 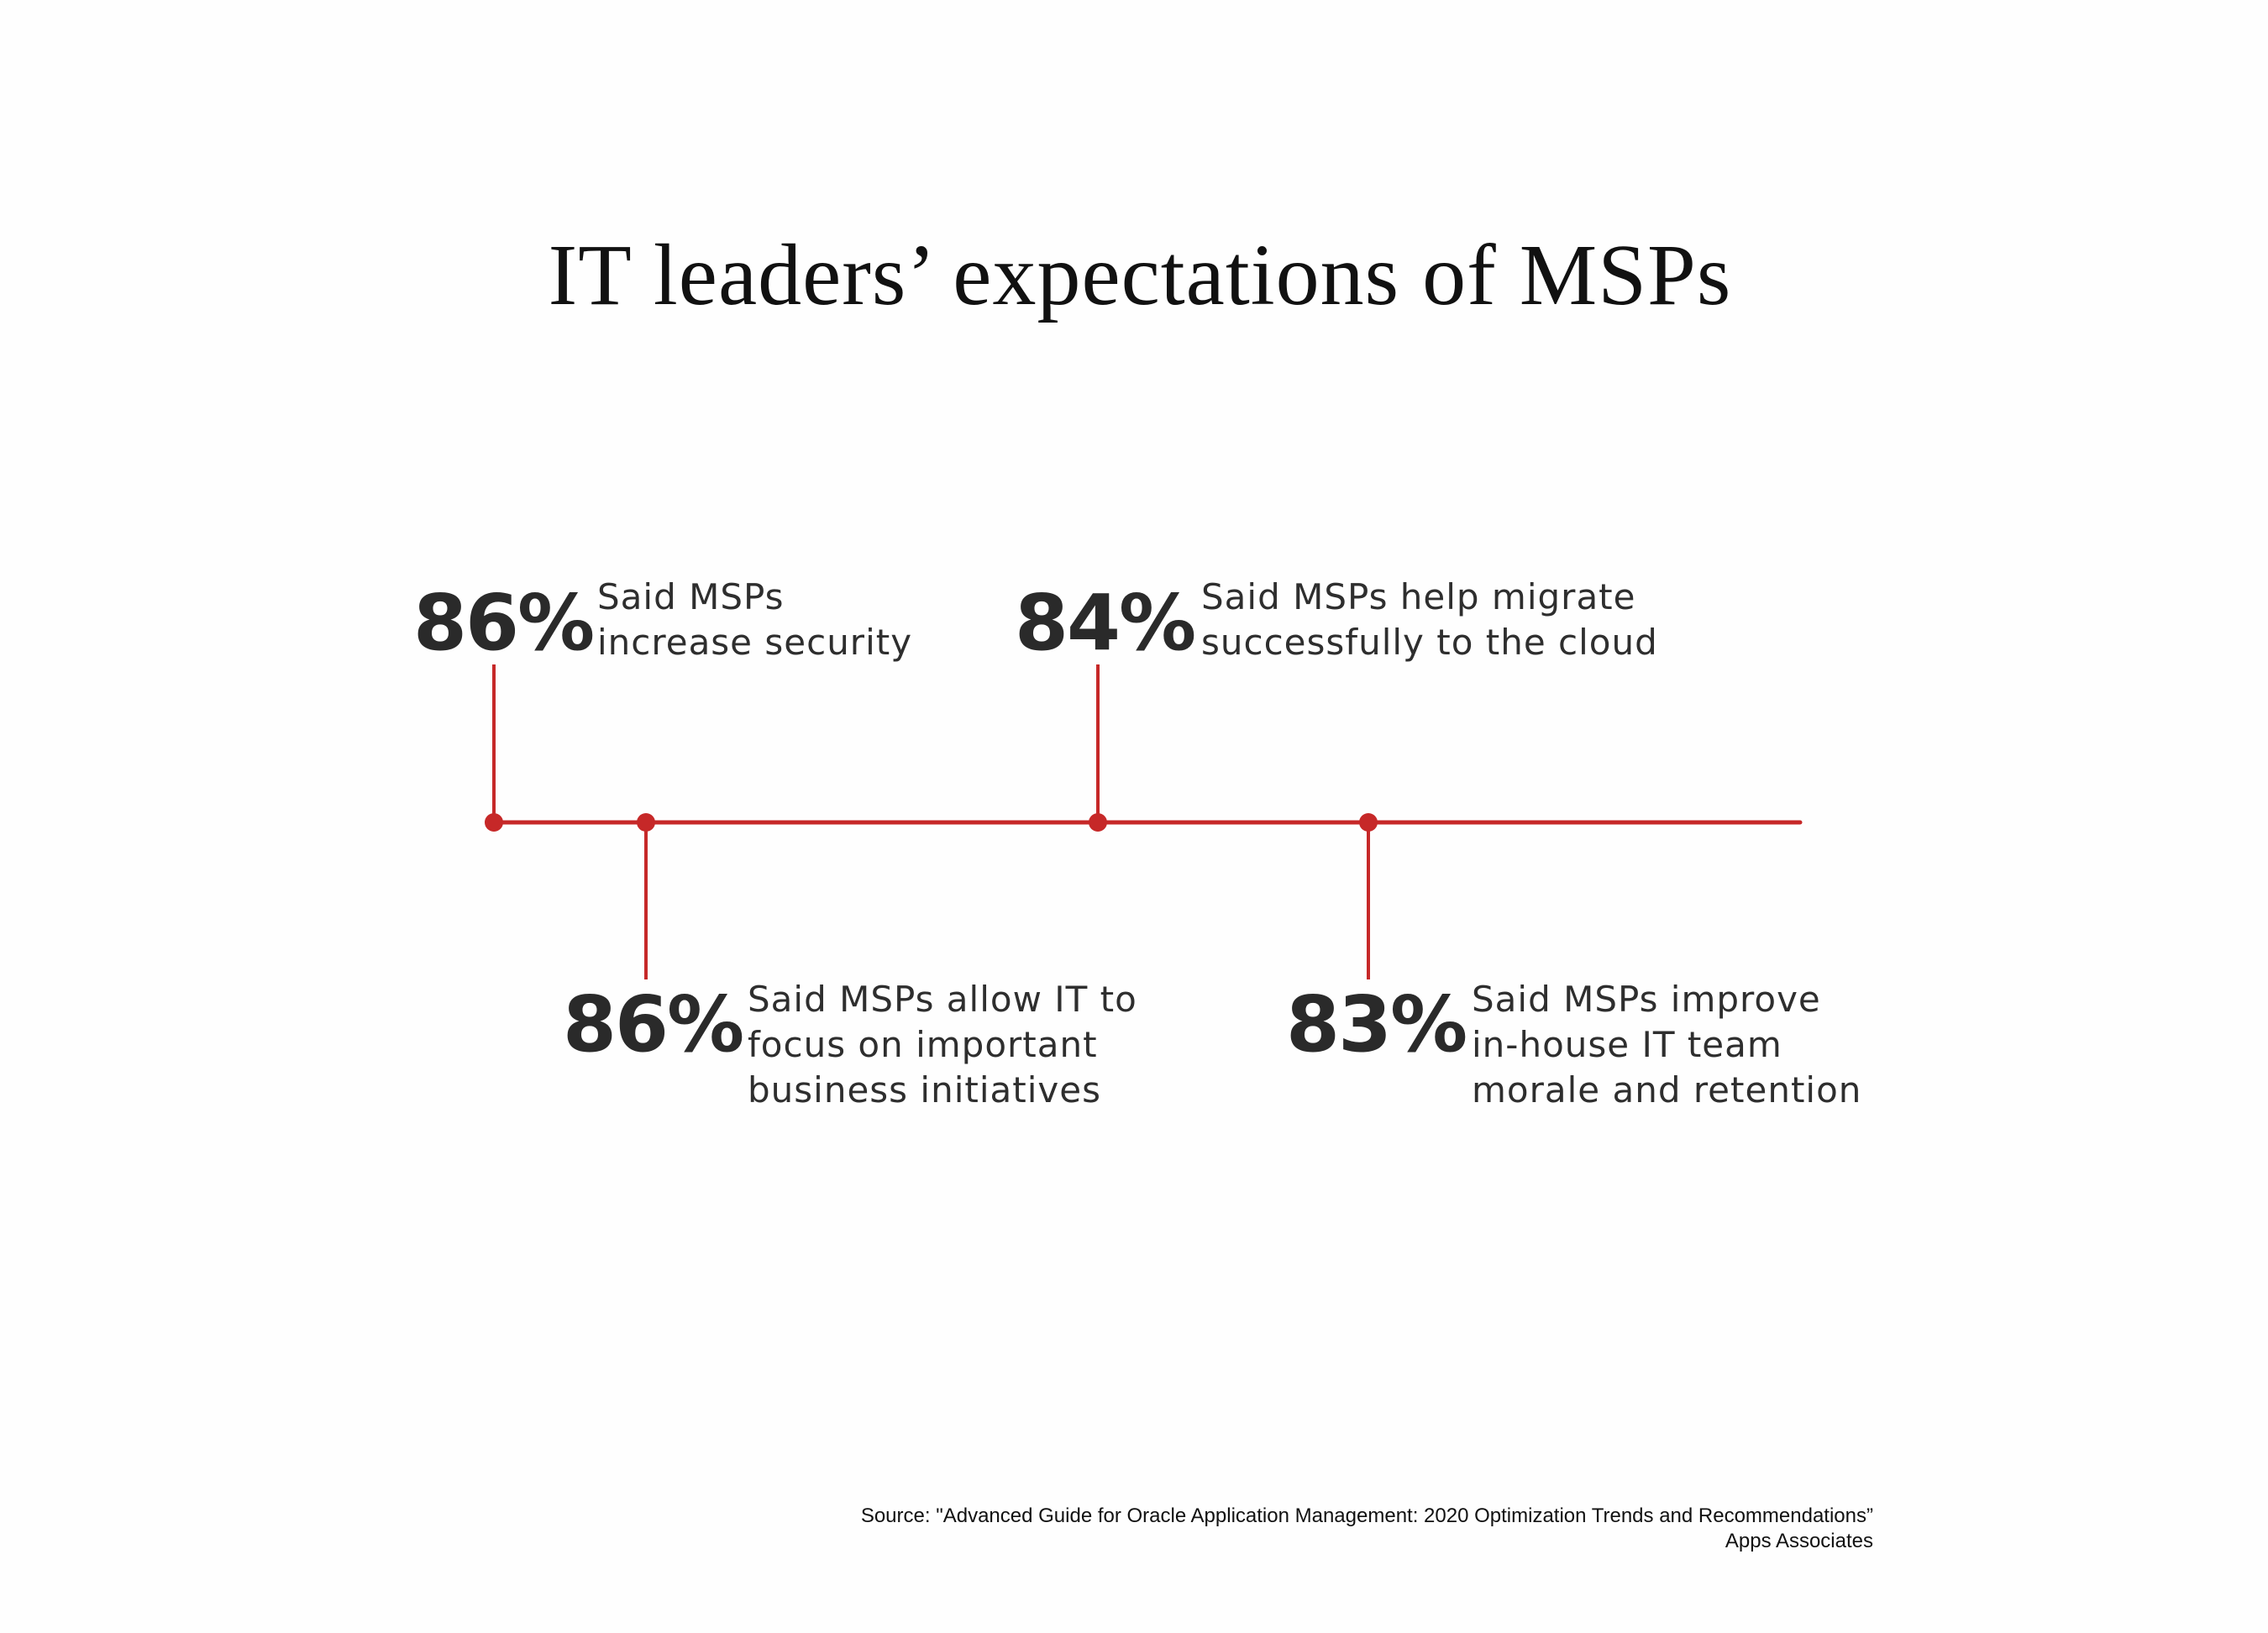 I want to click on stat-text-1: Said MSPs increase security, so click(x=755, y=619).